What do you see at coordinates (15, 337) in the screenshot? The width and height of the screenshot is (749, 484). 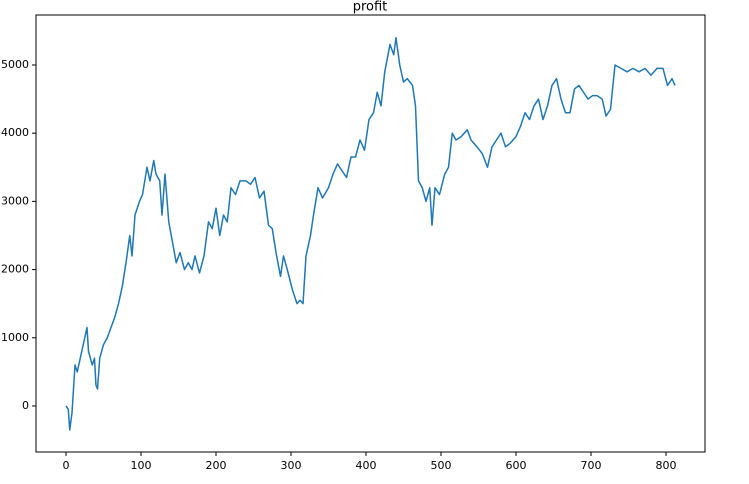 I see `y-tick-label: 1000` at bounding box center [15, 337].